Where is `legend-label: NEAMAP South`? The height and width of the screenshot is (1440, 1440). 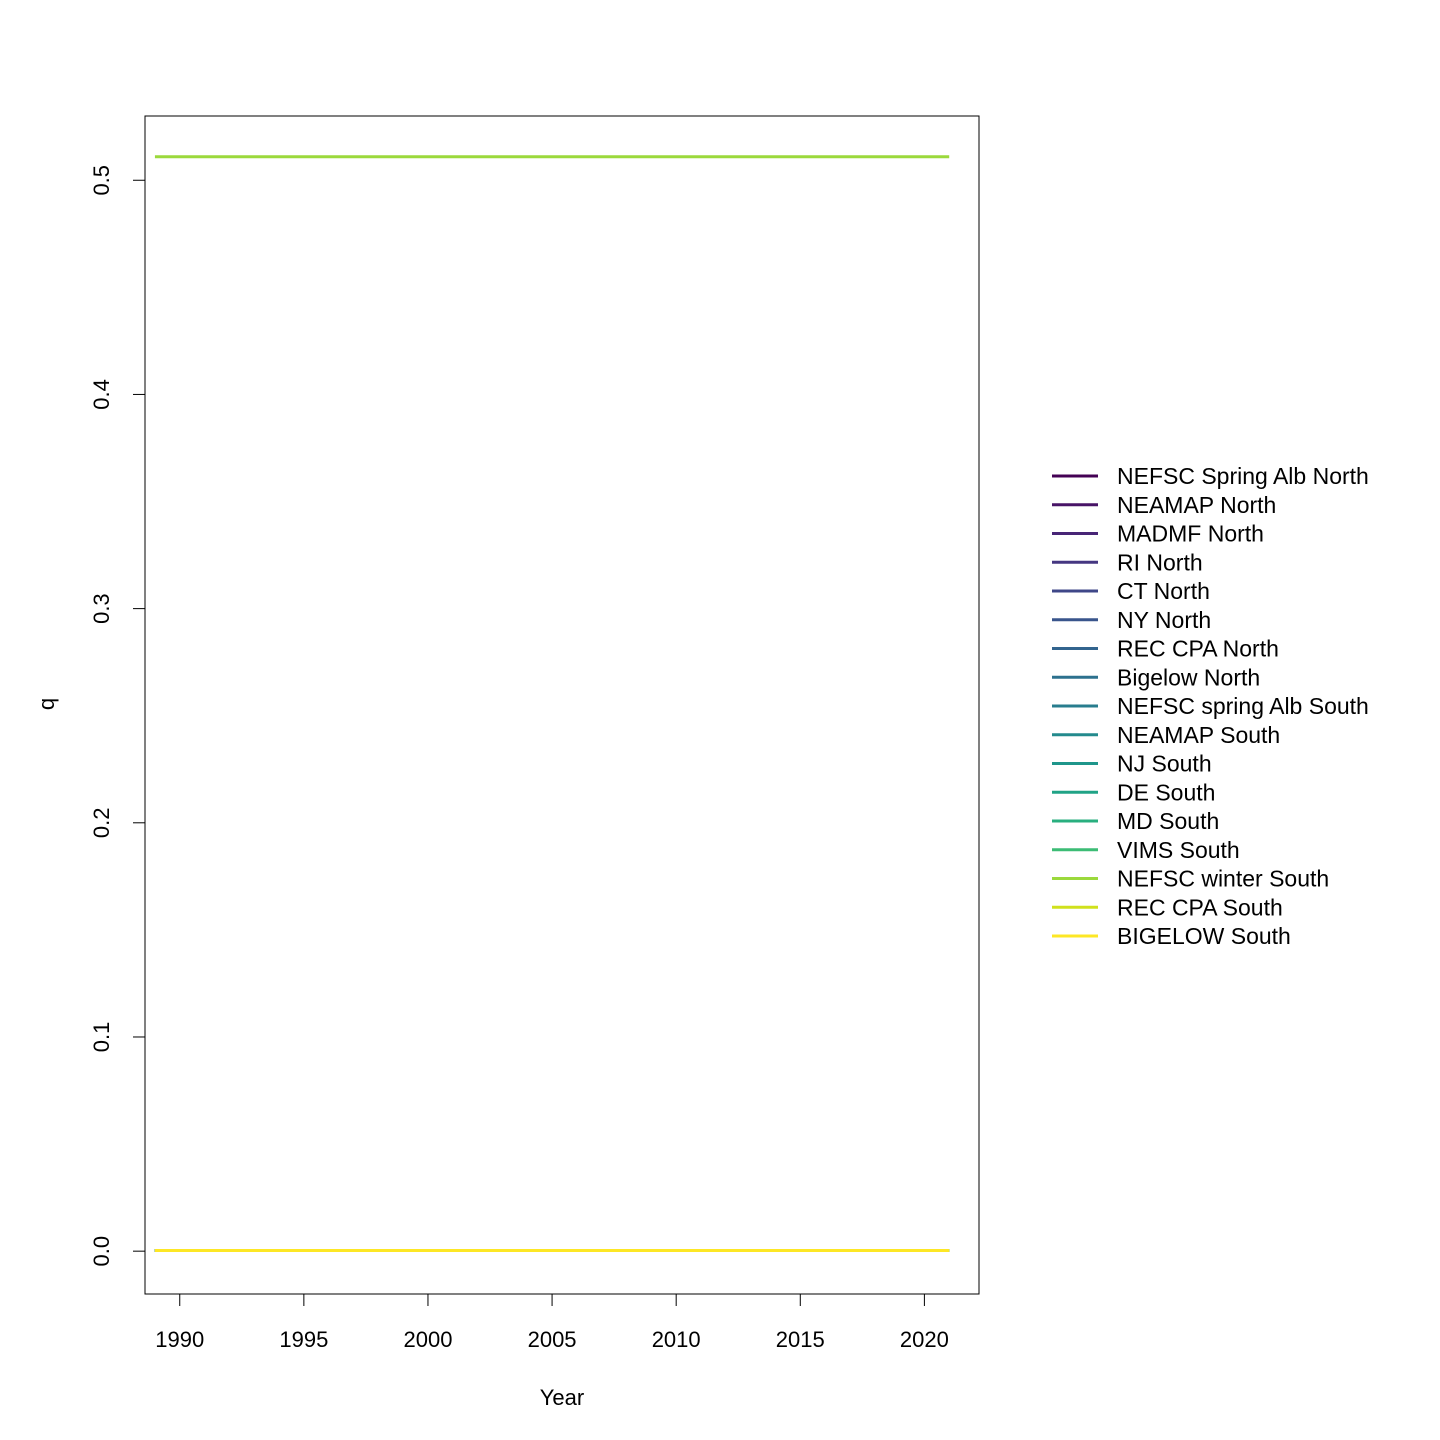 legend-label: NEAMAP South is located at coordinates (1198, 735).